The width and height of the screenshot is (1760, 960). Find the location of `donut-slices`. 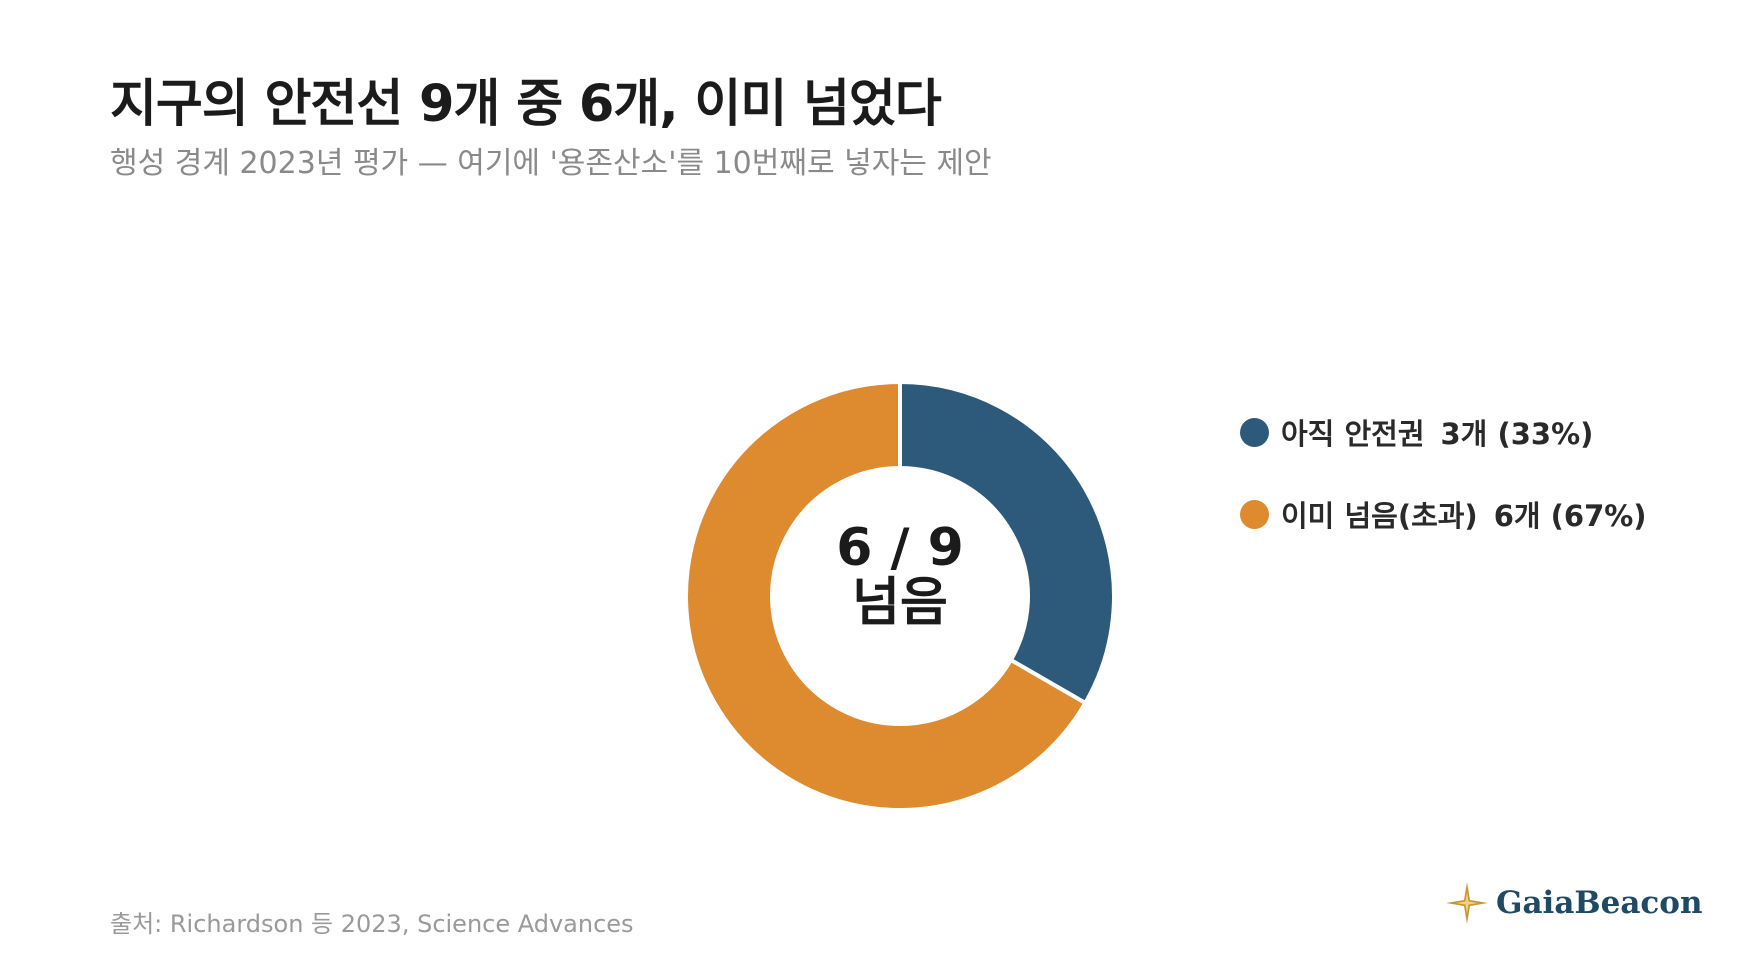

donut-slices is located at coordinates (900, 595).